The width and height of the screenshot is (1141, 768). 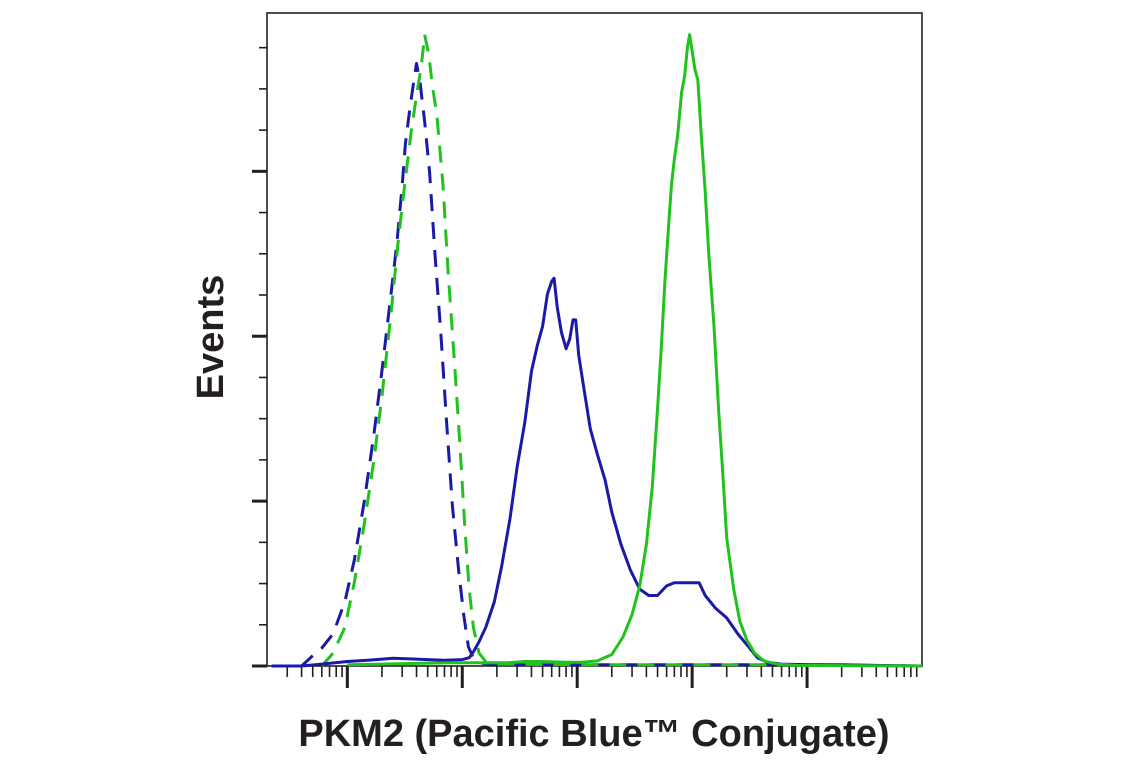 I want to click on x-axis-title: PKM2 (Pacific Blue™ Conjugate), so click(x=593, y=734).